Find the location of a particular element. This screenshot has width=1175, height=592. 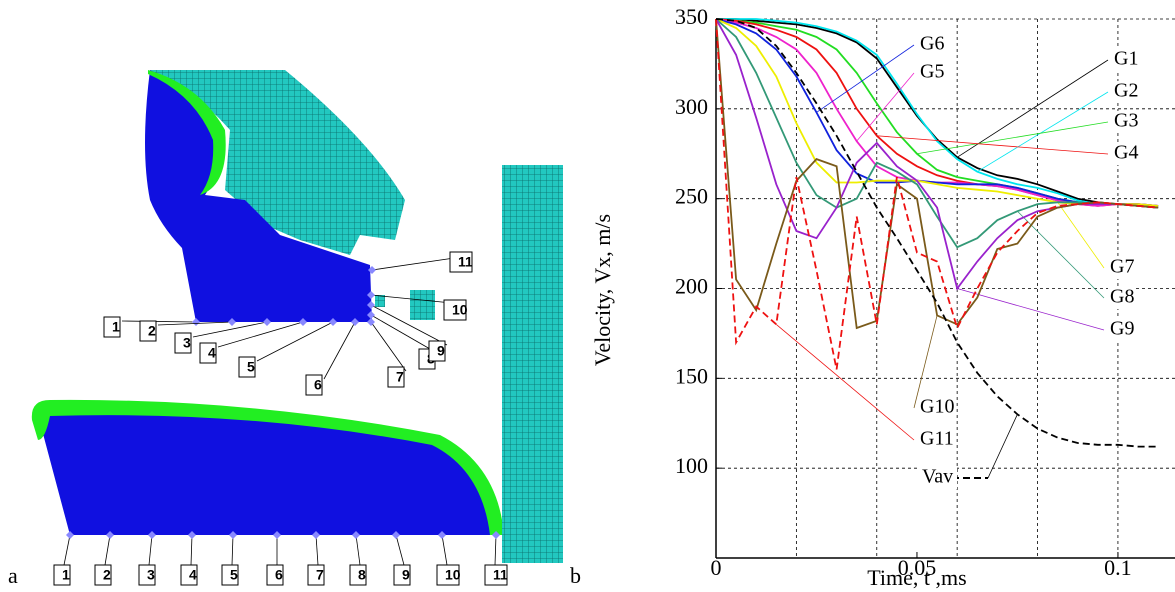

target-mesh is located at coordinates (532, 364).